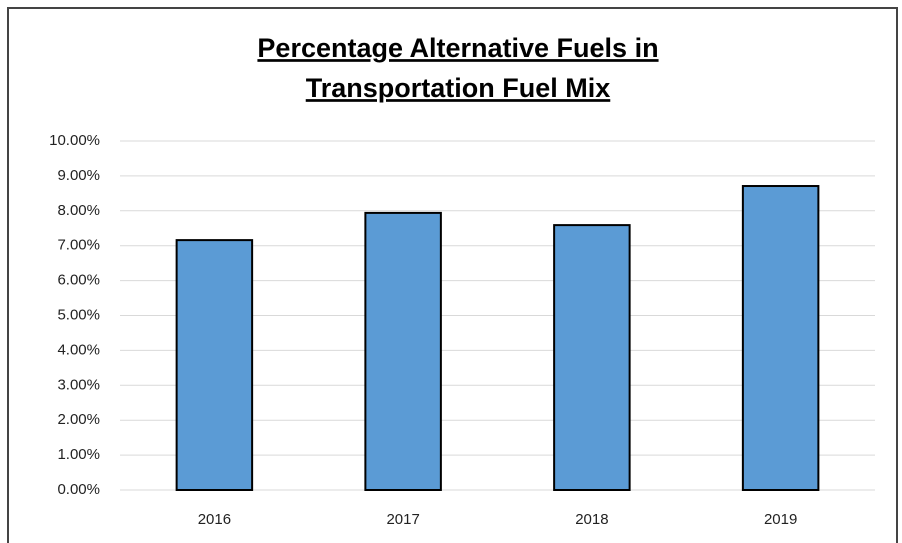  What do you see at coordinates (78, 245) in the screenshot?
I see `y-tick-label: 7.00%` at bounding box center [78, 245].